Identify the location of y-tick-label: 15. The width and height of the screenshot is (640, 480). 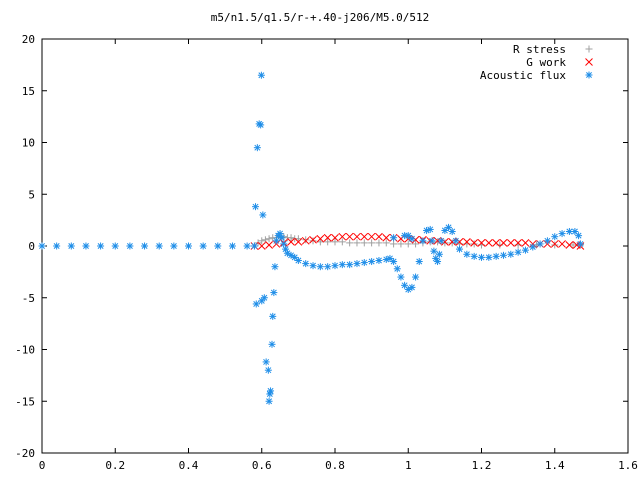
(28, 91).